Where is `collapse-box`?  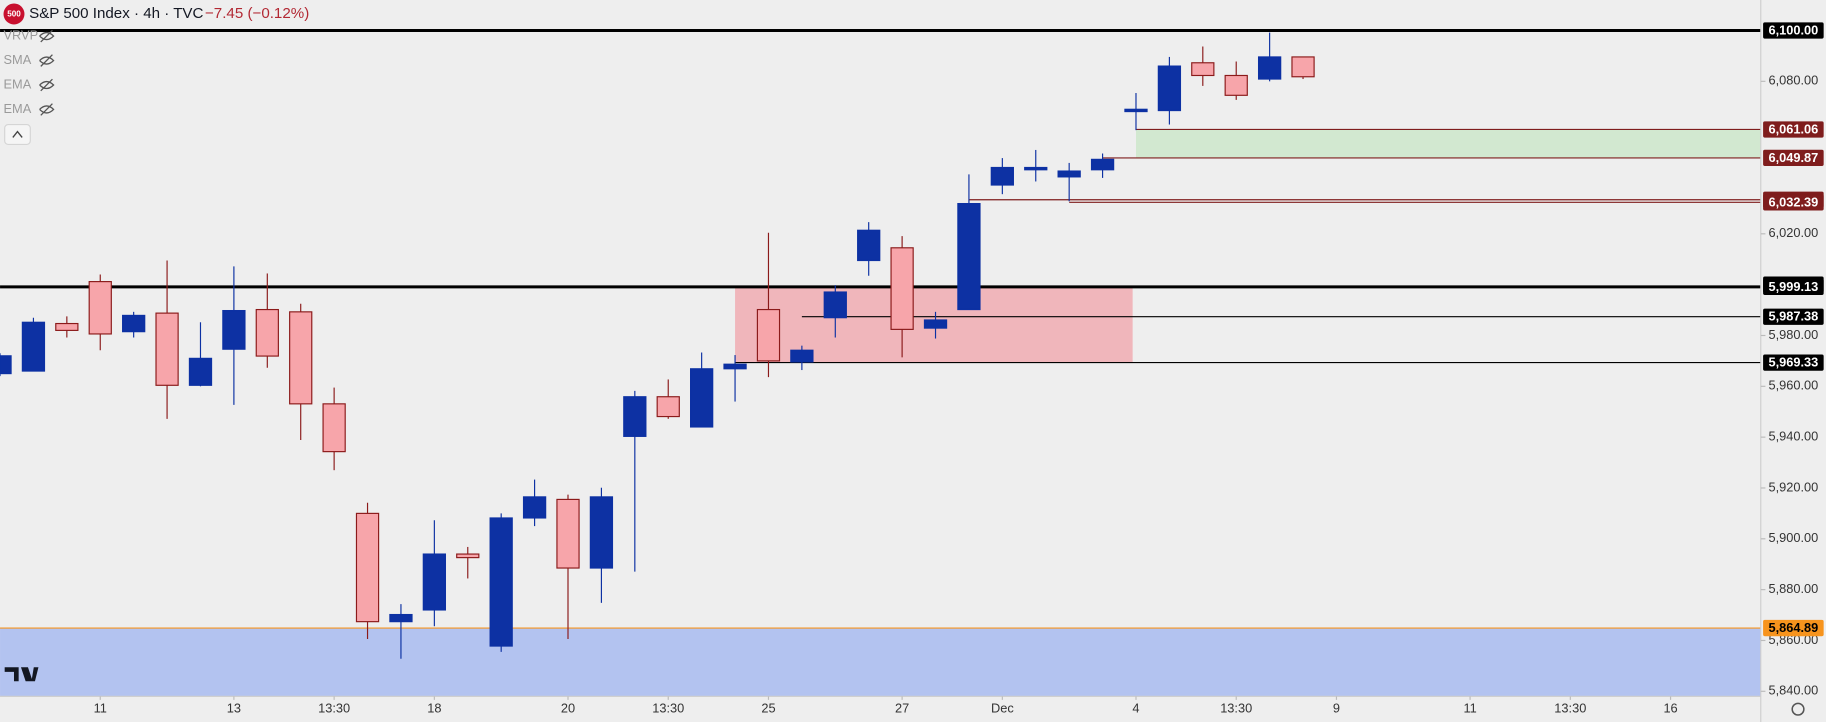 collapse-box is located at coordinates (17, 134).